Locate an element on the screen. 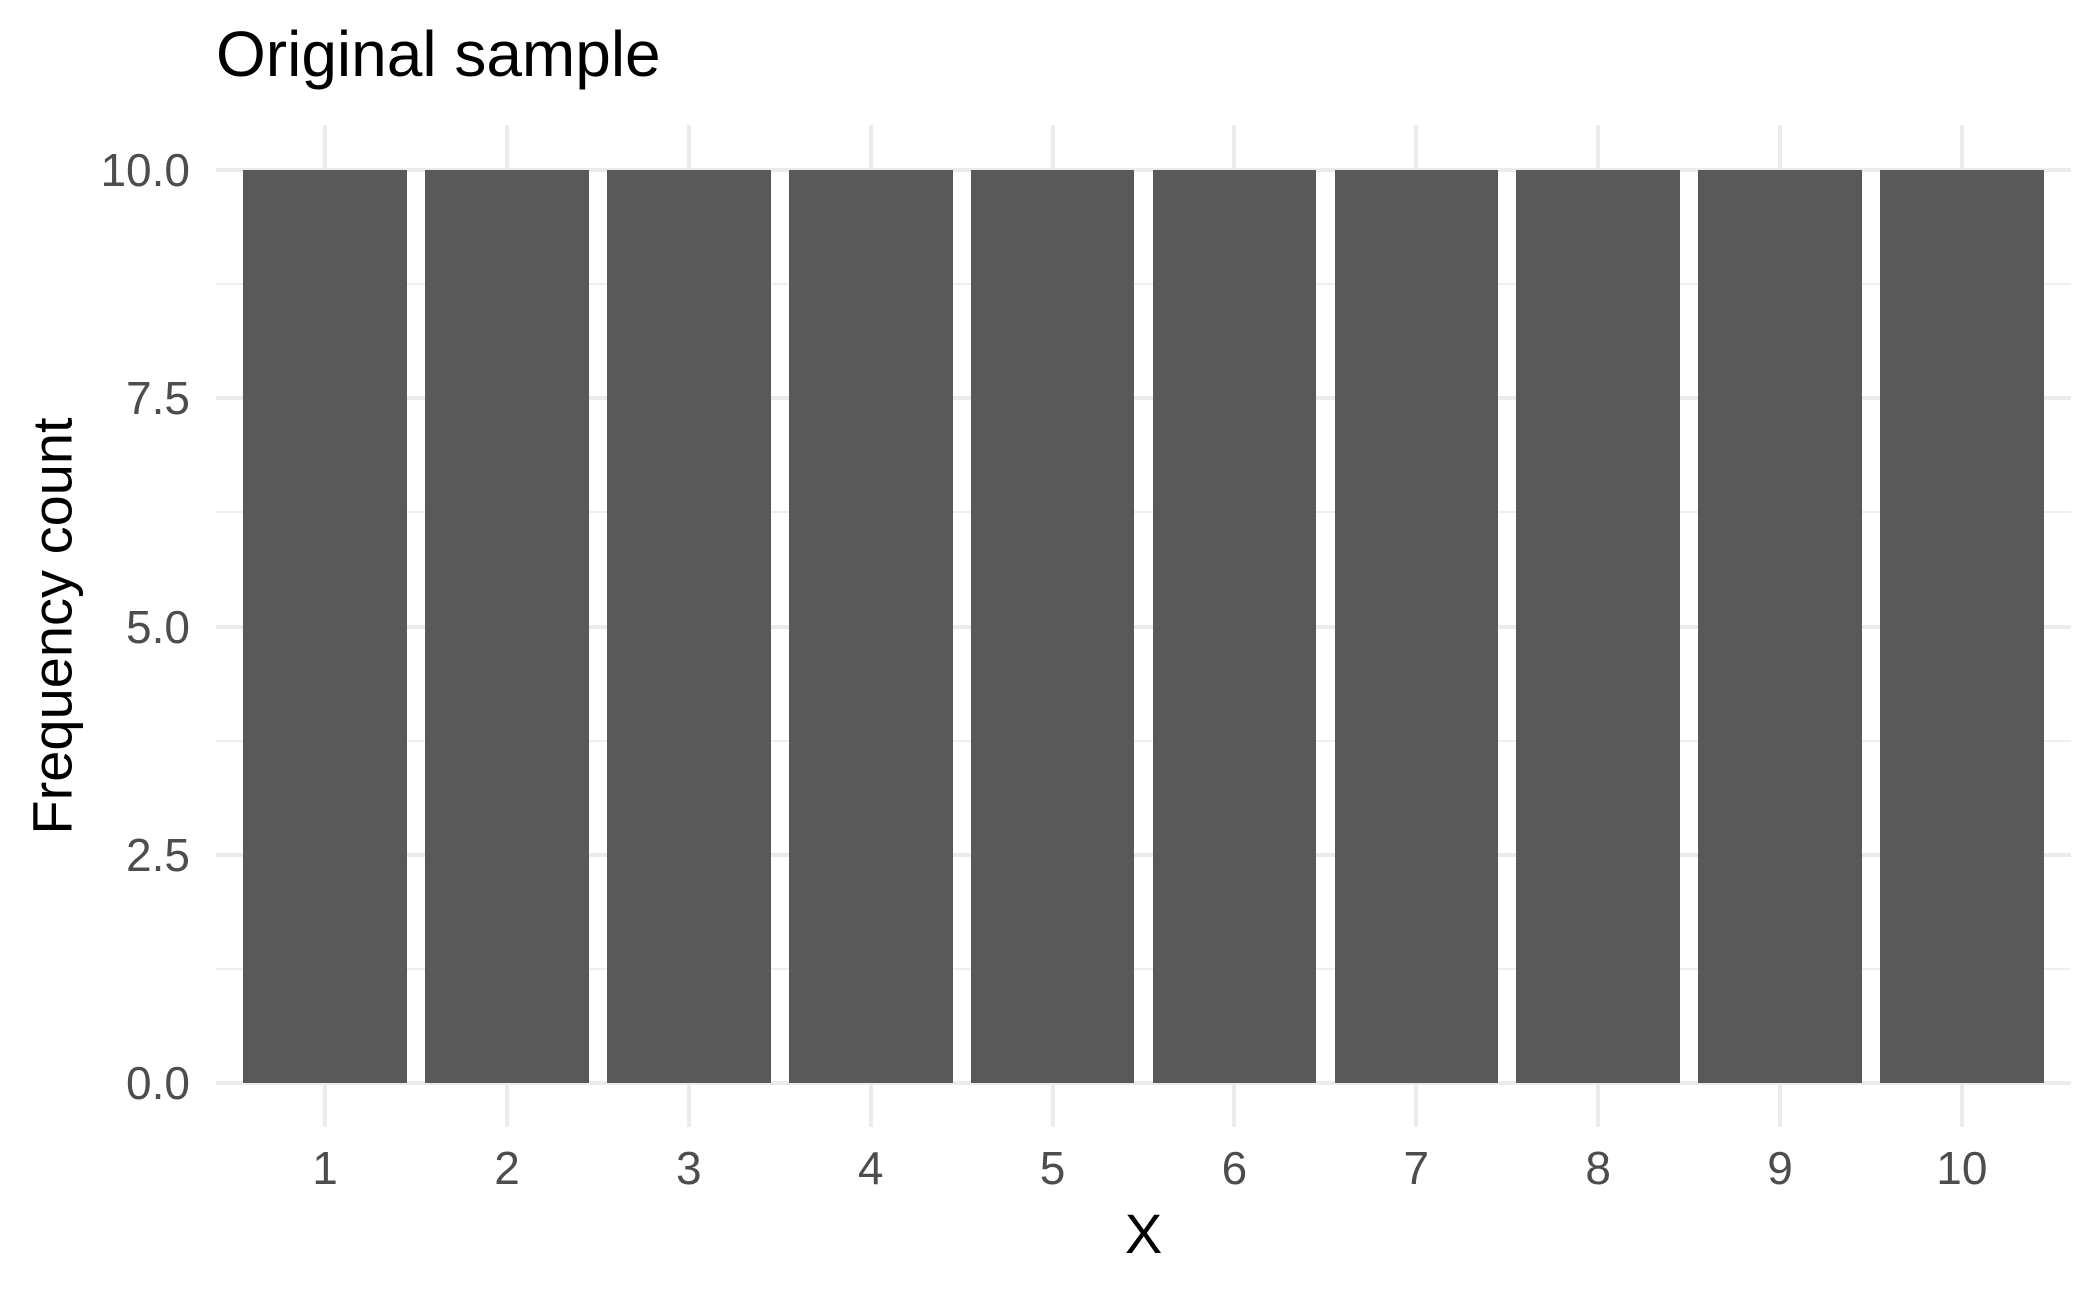 This screenshot has width=2100, height=1297. x-tick-label: 3 is located at coordinates (689, 1168).